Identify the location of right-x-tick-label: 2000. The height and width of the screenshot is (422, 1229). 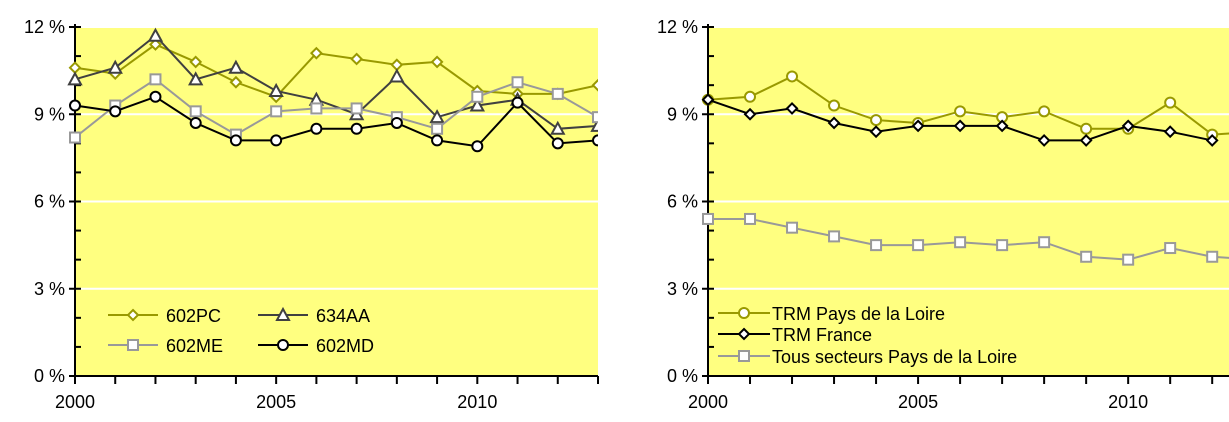
(708, 402).